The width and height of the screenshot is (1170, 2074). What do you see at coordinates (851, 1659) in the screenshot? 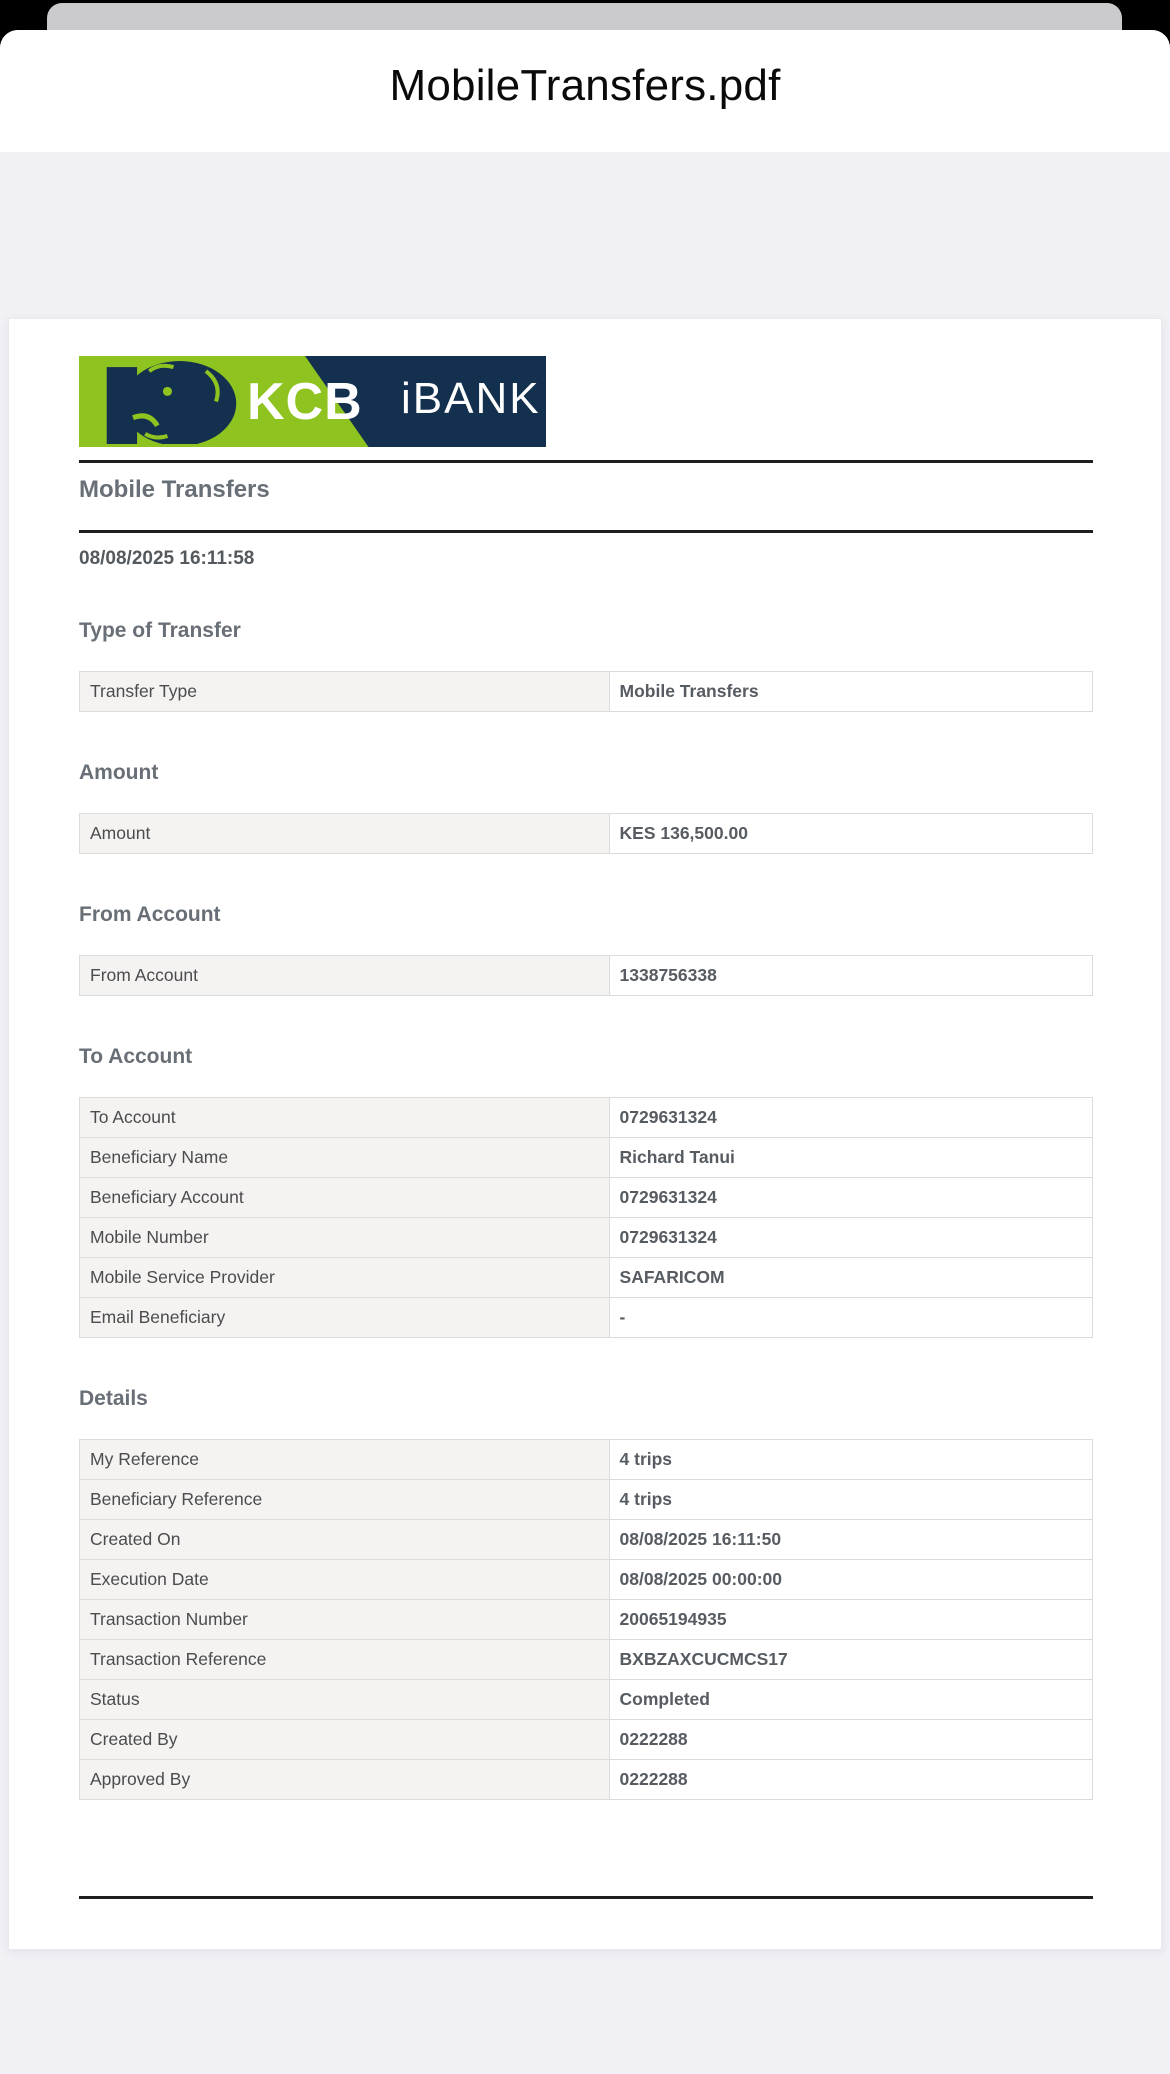
I see `row-value: BXBZAXCUCMCS17` at bounding box center [851, 1659].